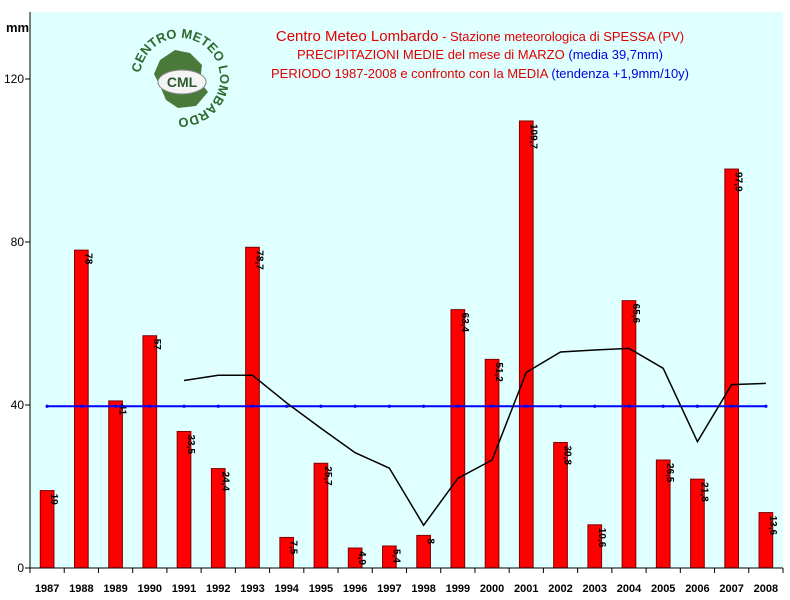  What do you see at coordinates (286, 589) in the screenshot?
I see `x-tick-label: 1994` at bounding box center [286, 589].